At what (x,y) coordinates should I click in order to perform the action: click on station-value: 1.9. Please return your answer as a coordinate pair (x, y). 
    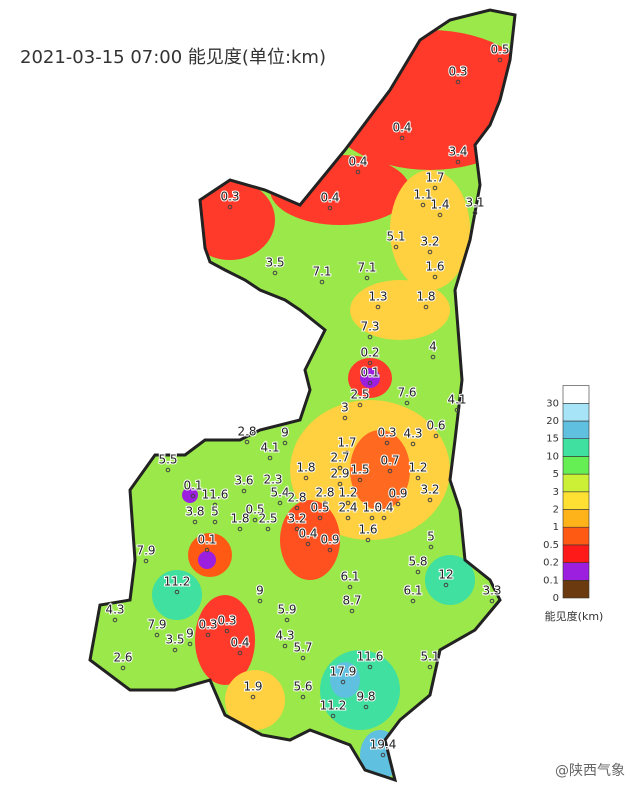
    Looking at the image, I should click on (252, 687).